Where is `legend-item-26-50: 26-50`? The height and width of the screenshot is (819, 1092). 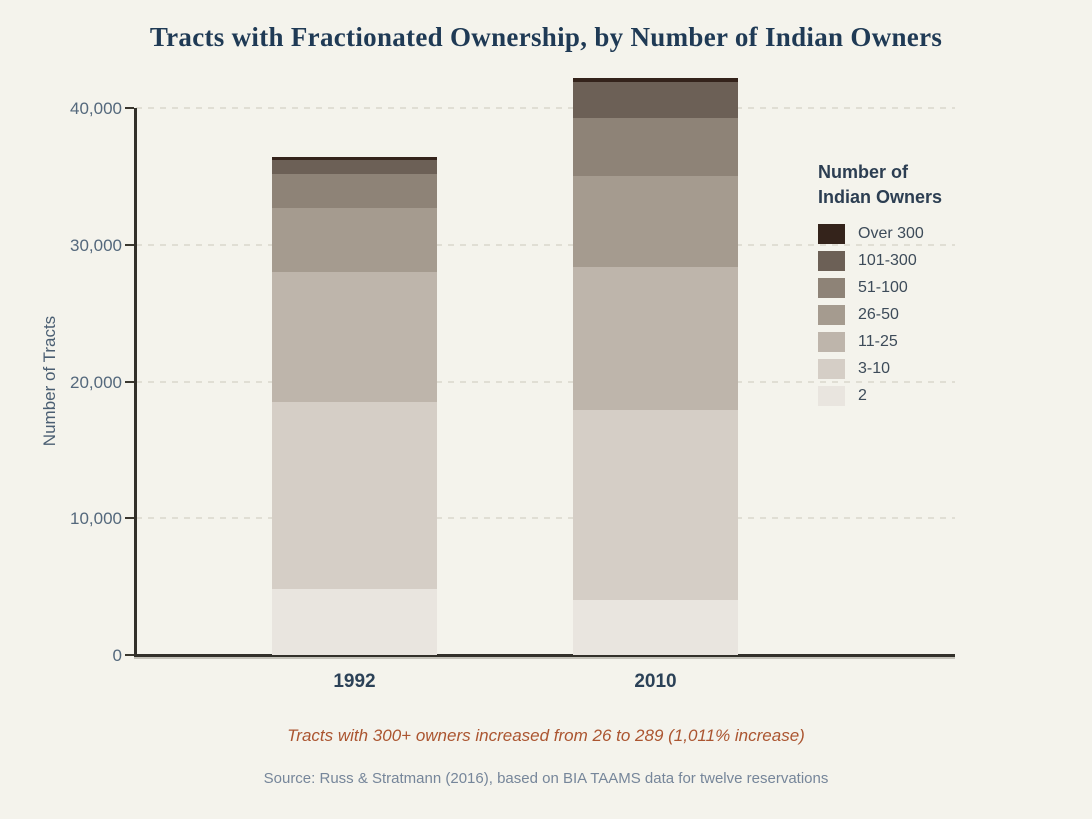 legend-item-26-50: 26-50 is located at coordinates (938, 315).